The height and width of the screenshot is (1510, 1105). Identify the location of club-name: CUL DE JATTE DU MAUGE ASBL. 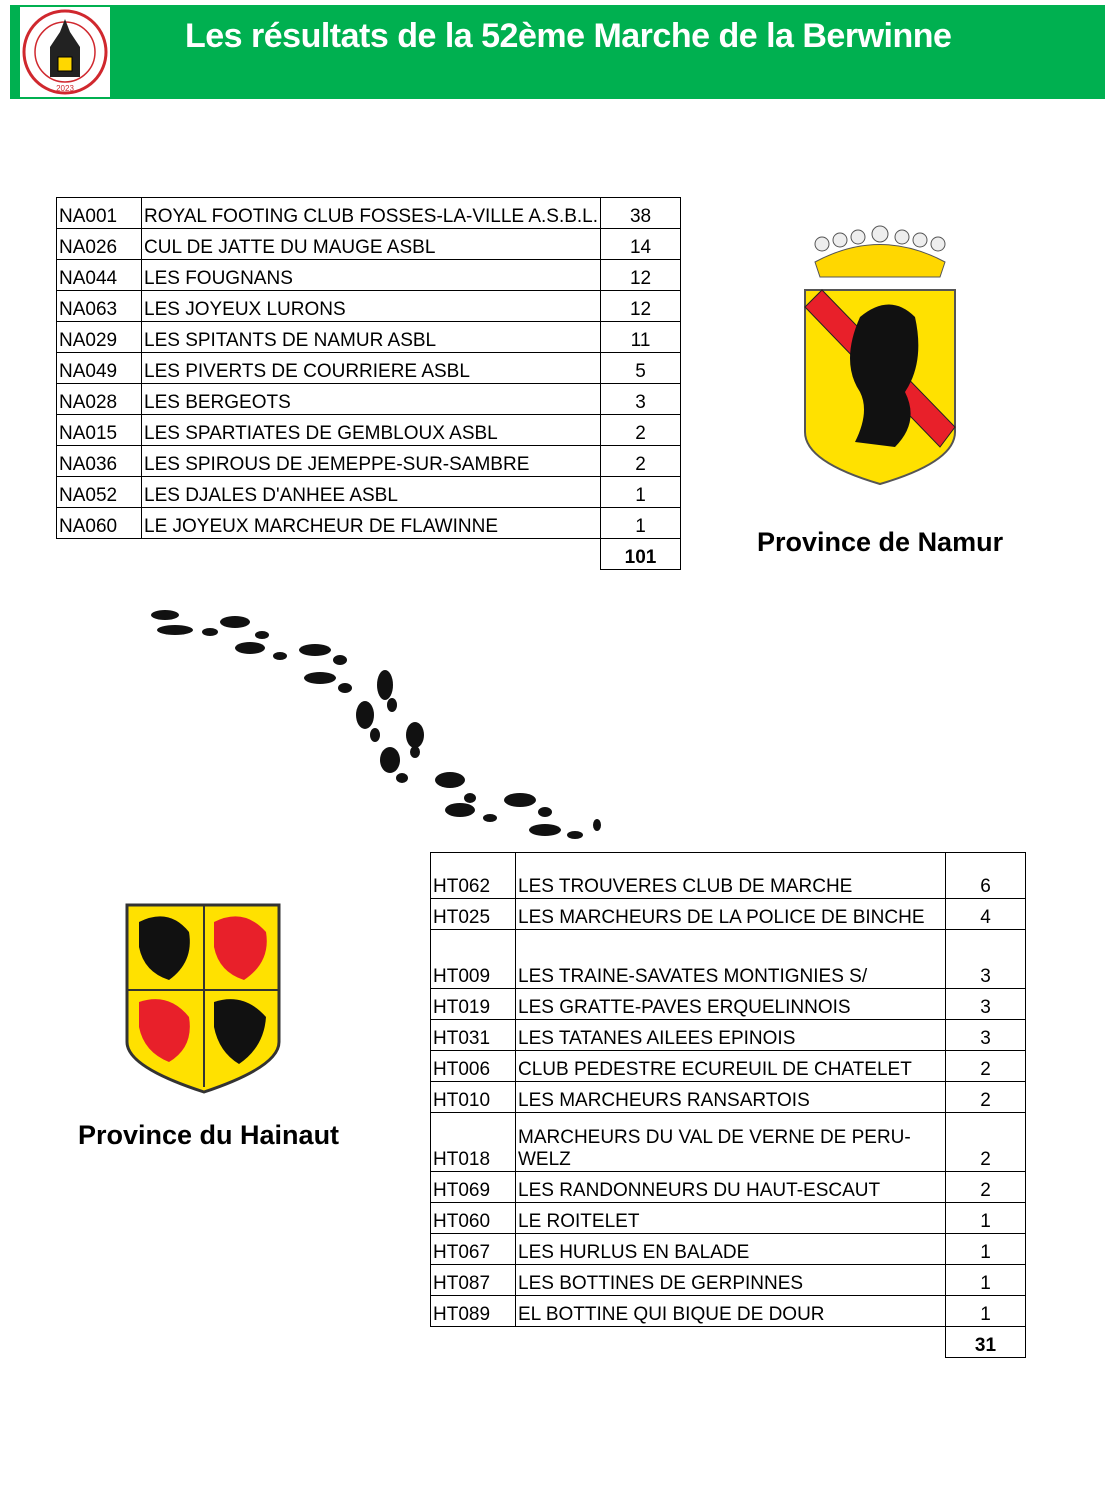
(371, 244).